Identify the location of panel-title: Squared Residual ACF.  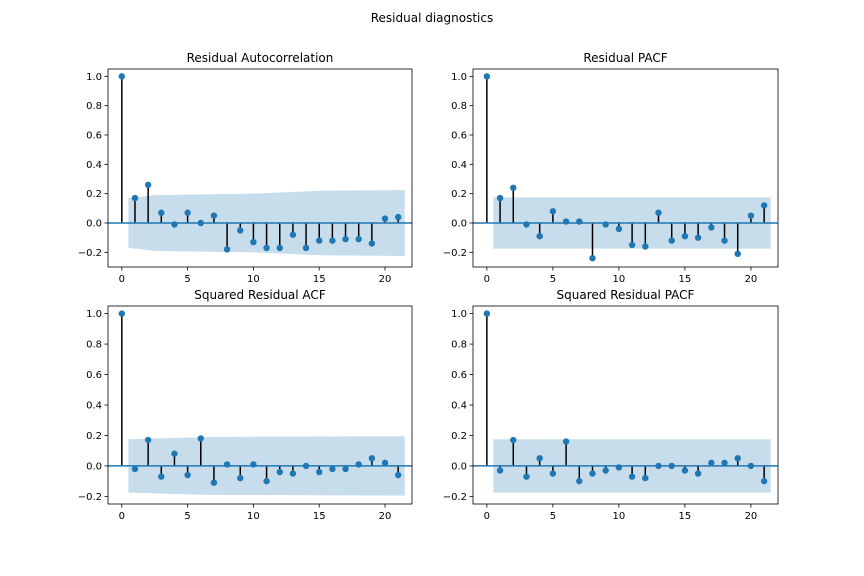
(260, 295).